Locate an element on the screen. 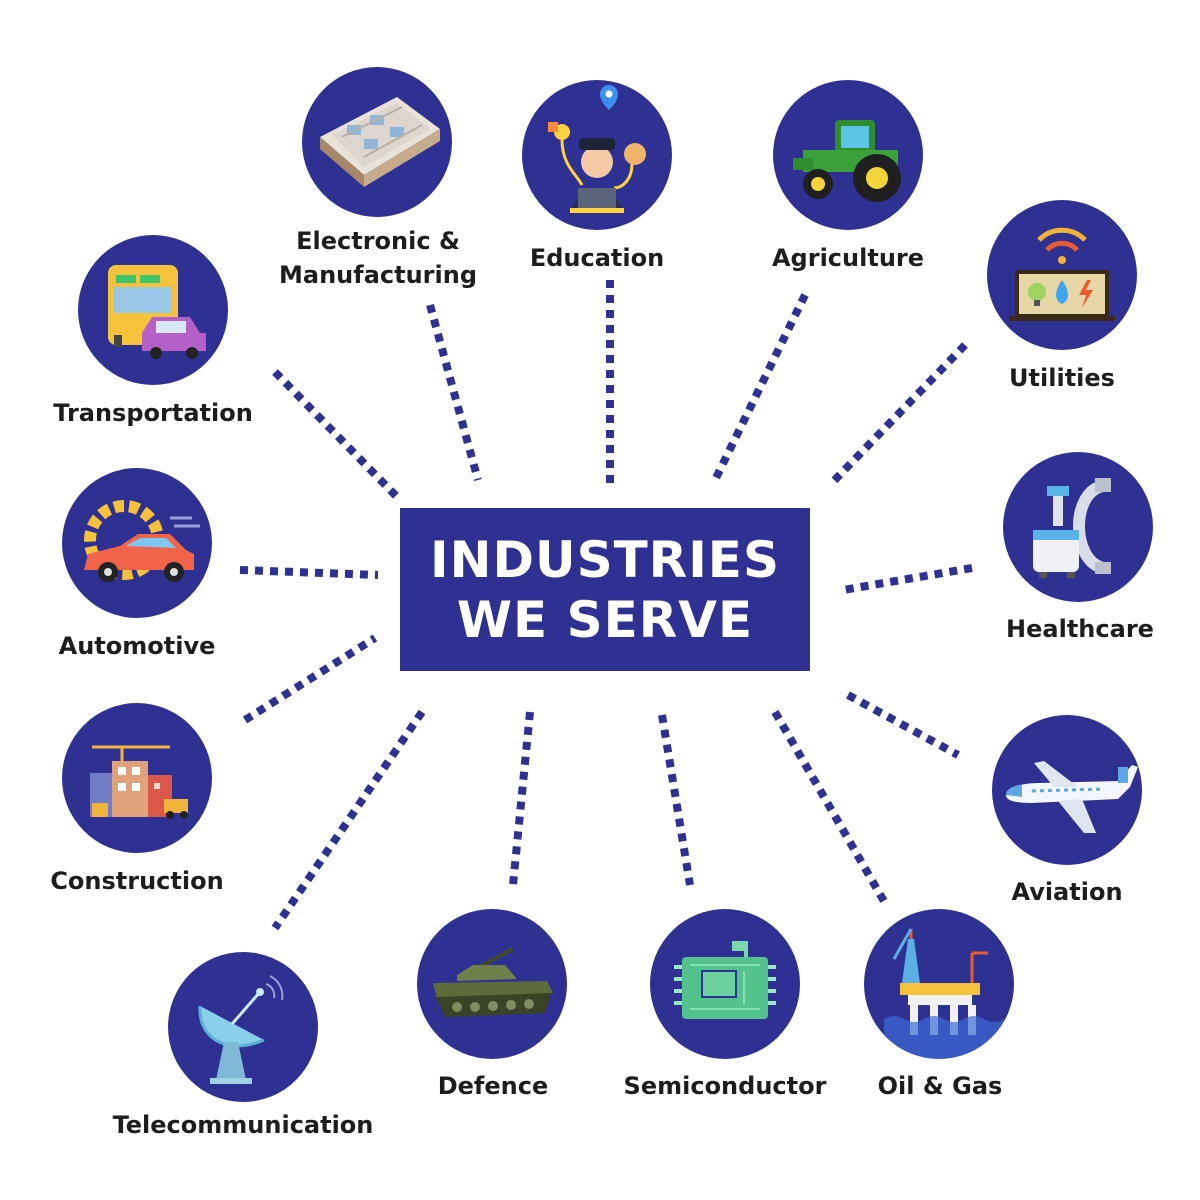 The width and height of the screenshot is (1200, 1200). construction-label: Construction is located at coordinates (137, 881).